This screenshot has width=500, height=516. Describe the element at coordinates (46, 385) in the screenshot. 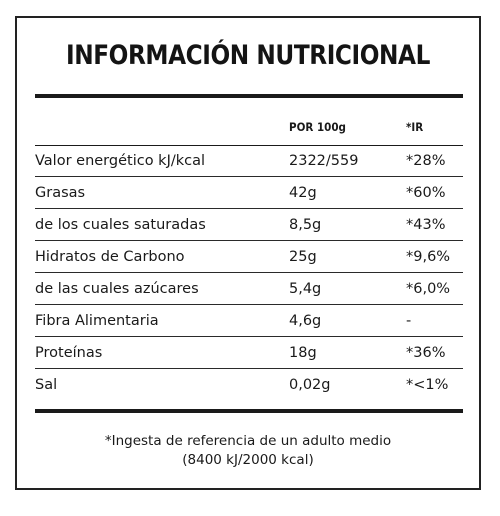

I see `nutrient-name: Sal` at that location.